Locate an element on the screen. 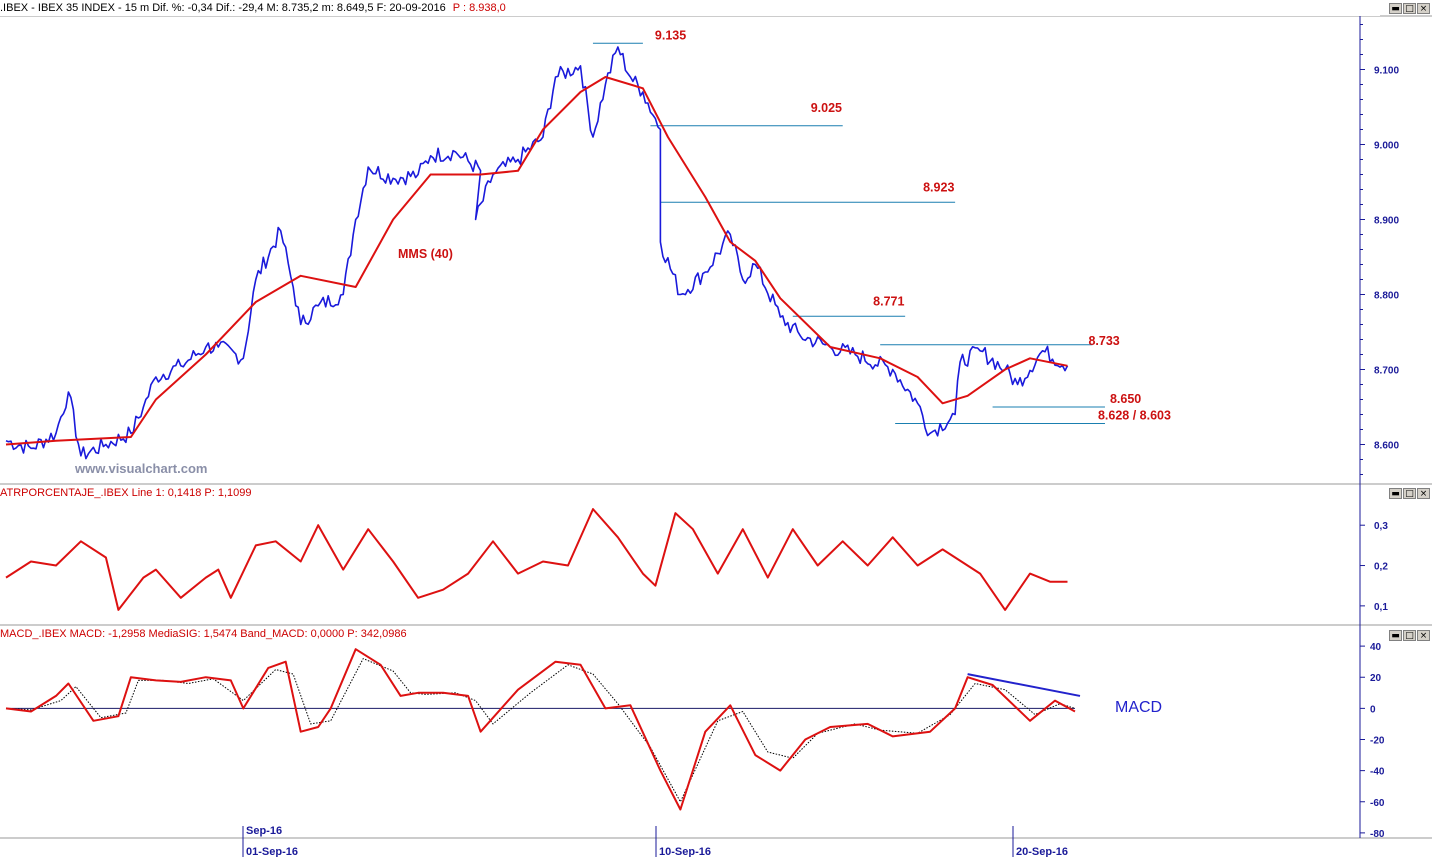 The width and height of the screenshot is (1432, 857). ma-label: MMS (40) is located at coordinates (425, 254).